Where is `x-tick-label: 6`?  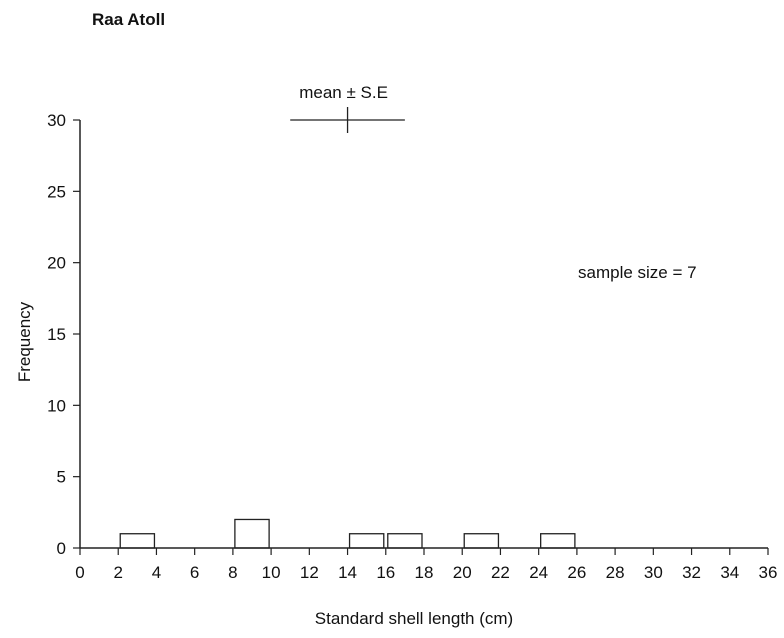 x-tick-label: 6 is located at coordinates (194, 572).